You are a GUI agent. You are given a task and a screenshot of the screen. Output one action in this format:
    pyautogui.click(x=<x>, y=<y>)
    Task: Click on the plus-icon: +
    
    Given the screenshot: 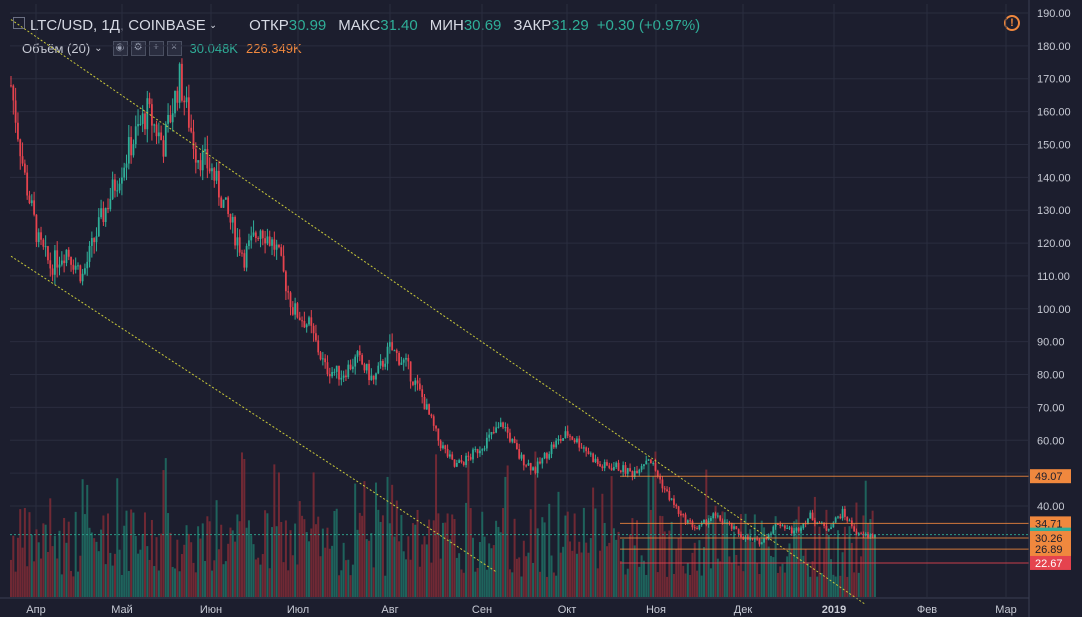 What is the action you would take?
    pyautogui.click(x=156, y=48)
    